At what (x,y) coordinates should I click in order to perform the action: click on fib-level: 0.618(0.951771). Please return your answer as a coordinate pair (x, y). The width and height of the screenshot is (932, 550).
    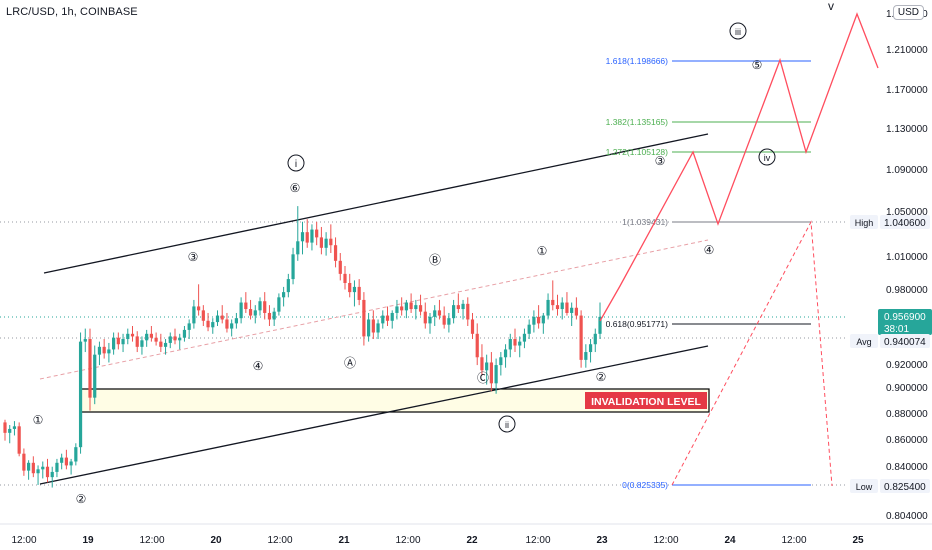
    Looking at the image, I should click on (708, 324).